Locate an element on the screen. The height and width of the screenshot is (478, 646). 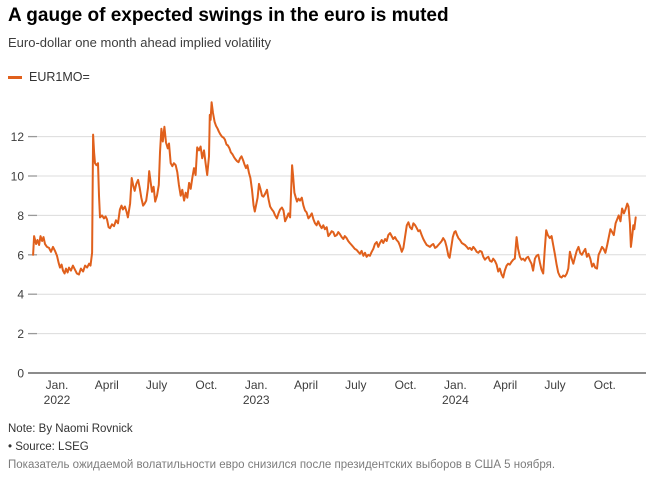
y-axis-label: 6 is located at coordinates (20, 255).